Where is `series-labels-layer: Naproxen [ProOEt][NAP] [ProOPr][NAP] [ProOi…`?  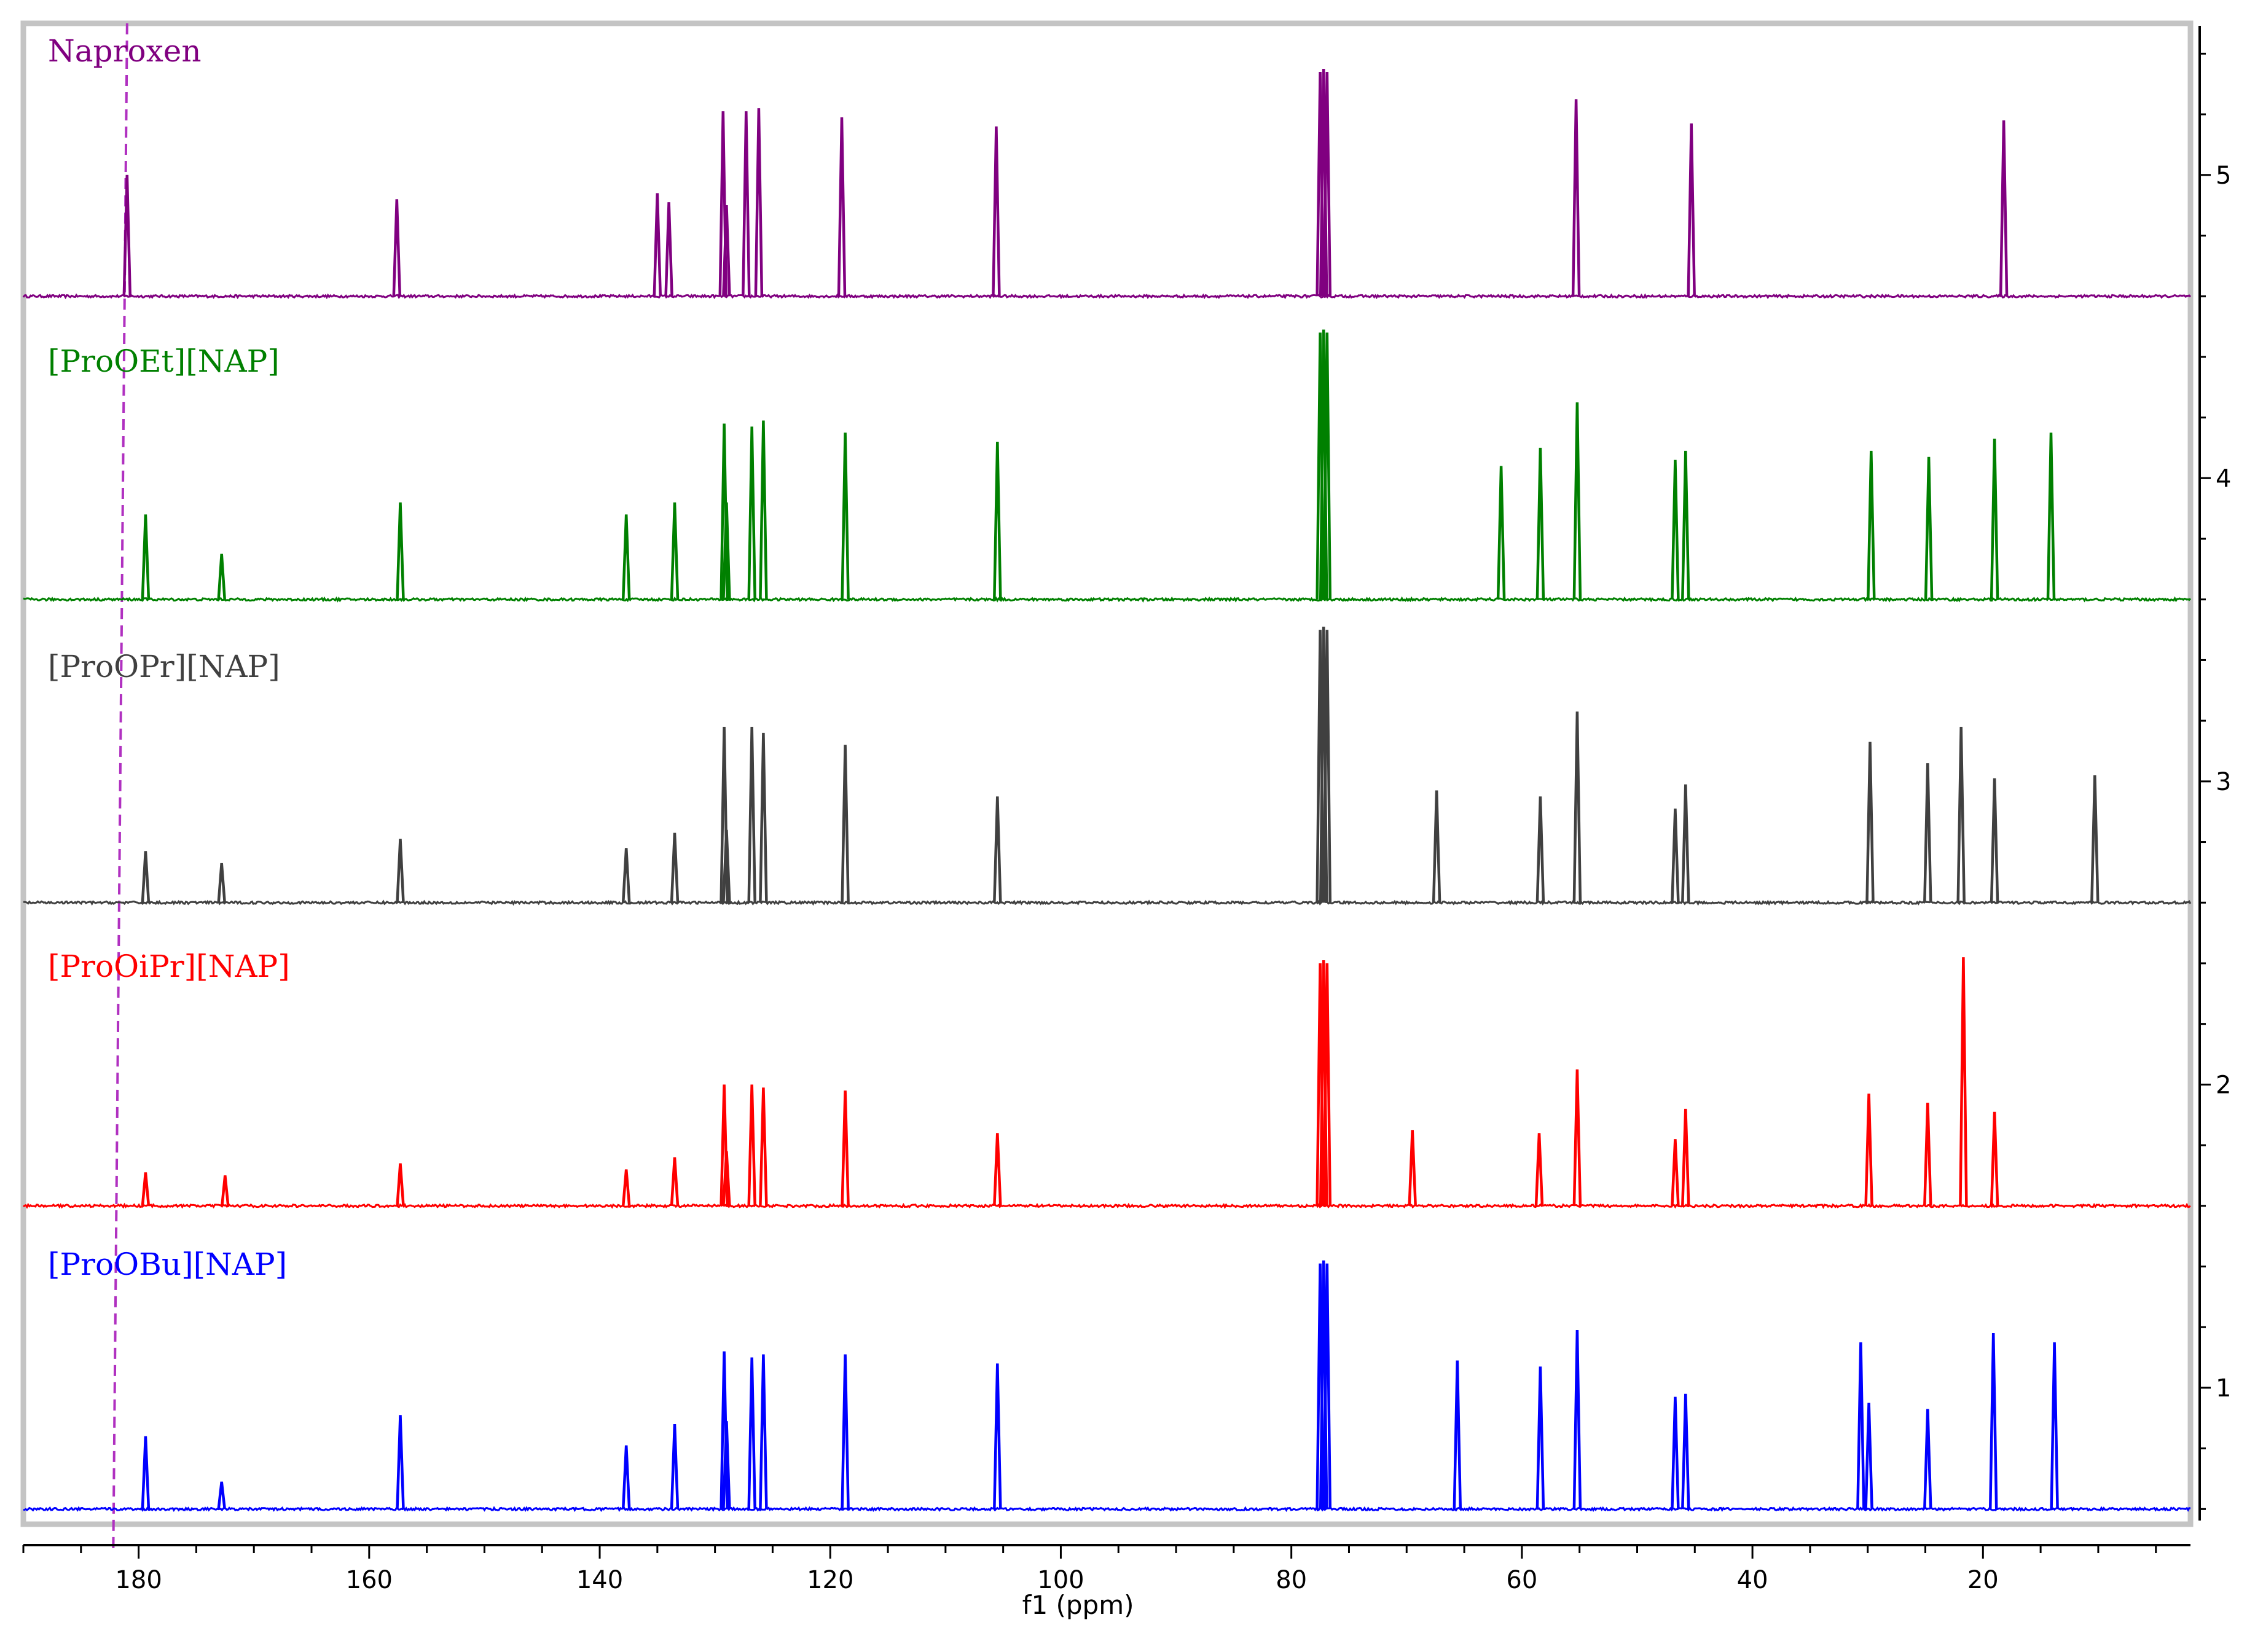
series-labels-layer: Naproxen [ProOEt][NAP] [ProOPr][NAP] [ProOi… is located at coordinates (169, 657).